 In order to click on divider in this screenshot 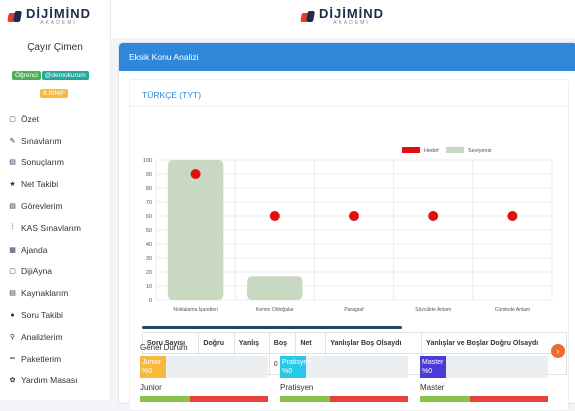, I will do `click(349, 106)`.